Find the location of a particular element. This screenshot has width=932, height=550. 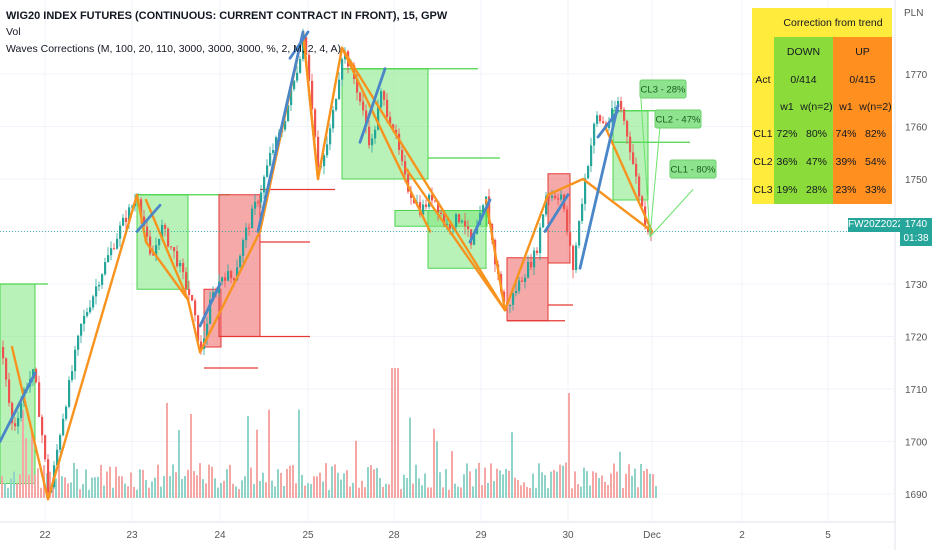

y-tick-label: 1770 is located at coordinates (916, 75).